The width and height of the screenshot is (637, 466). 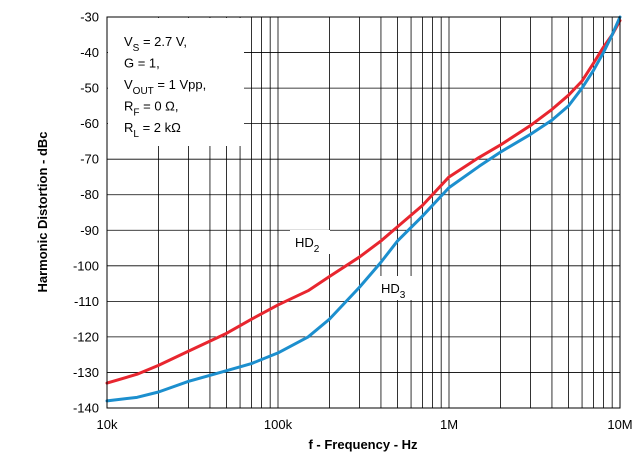 What do you see at coordinates (107, 424) in the screenshot?
I see `x-tick-label: 10k` at bounding box center [107, 424].